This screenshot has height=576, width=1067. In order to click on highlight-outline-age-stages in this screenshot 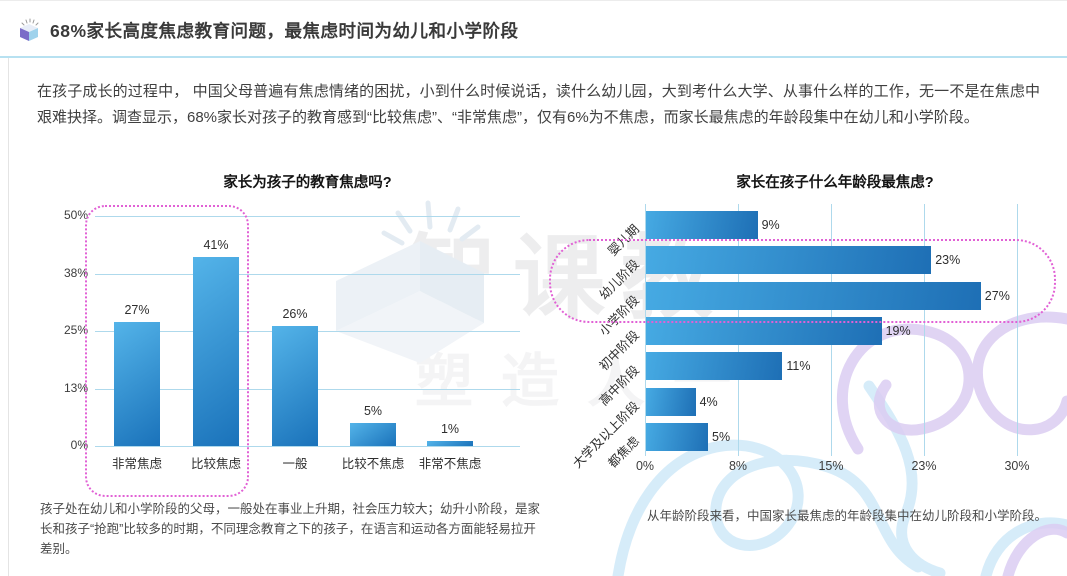, I will do `click(802, 281)`.